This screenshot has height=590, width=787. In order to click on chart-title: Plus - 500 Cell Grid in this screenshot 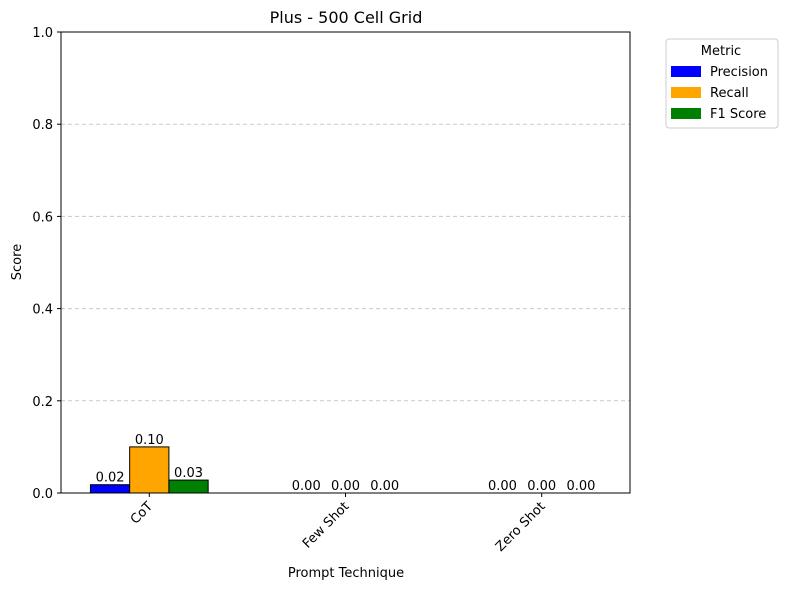, I will do `click(346, 17)`.